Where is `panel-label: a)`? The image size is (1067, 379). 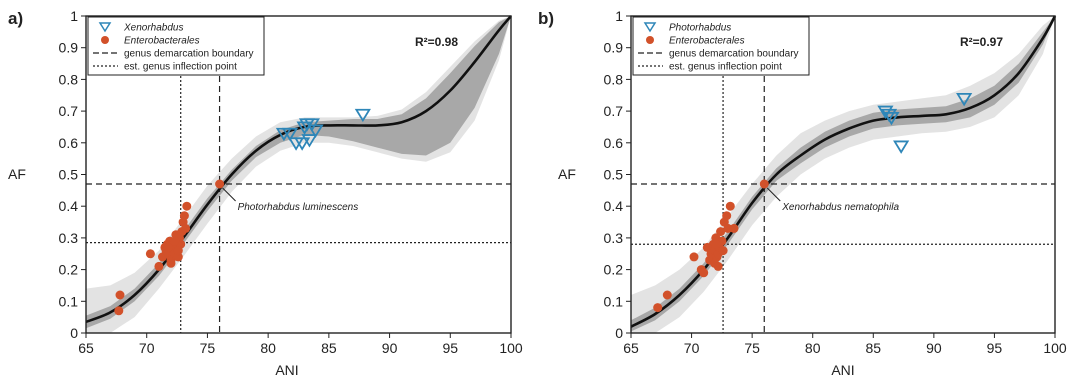 panel-label: a) is located at coordinates (15, 18).